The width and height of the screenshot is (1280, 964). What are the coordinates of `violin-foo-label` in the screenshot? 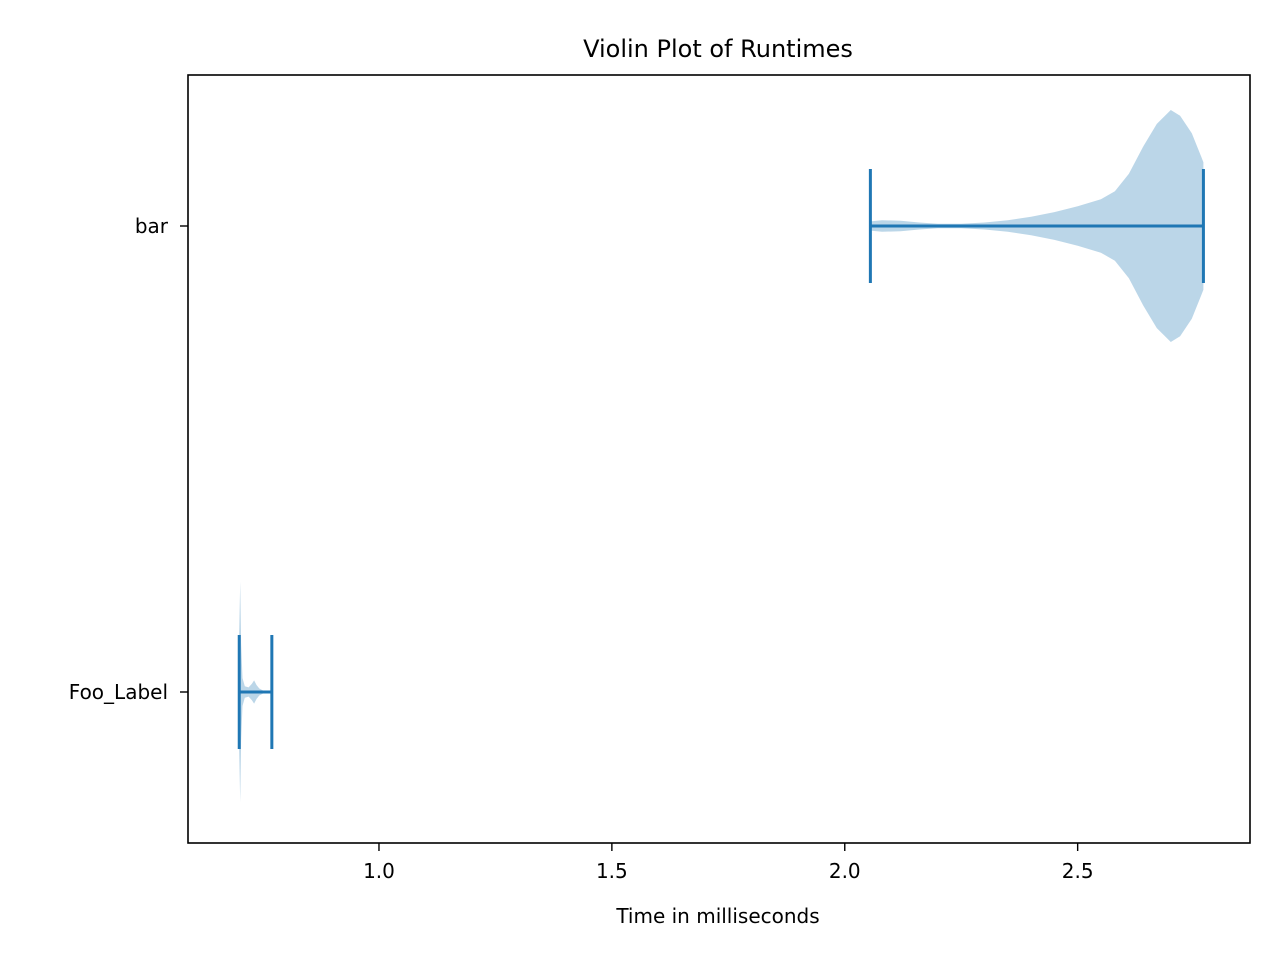 It's located at (255, 692).